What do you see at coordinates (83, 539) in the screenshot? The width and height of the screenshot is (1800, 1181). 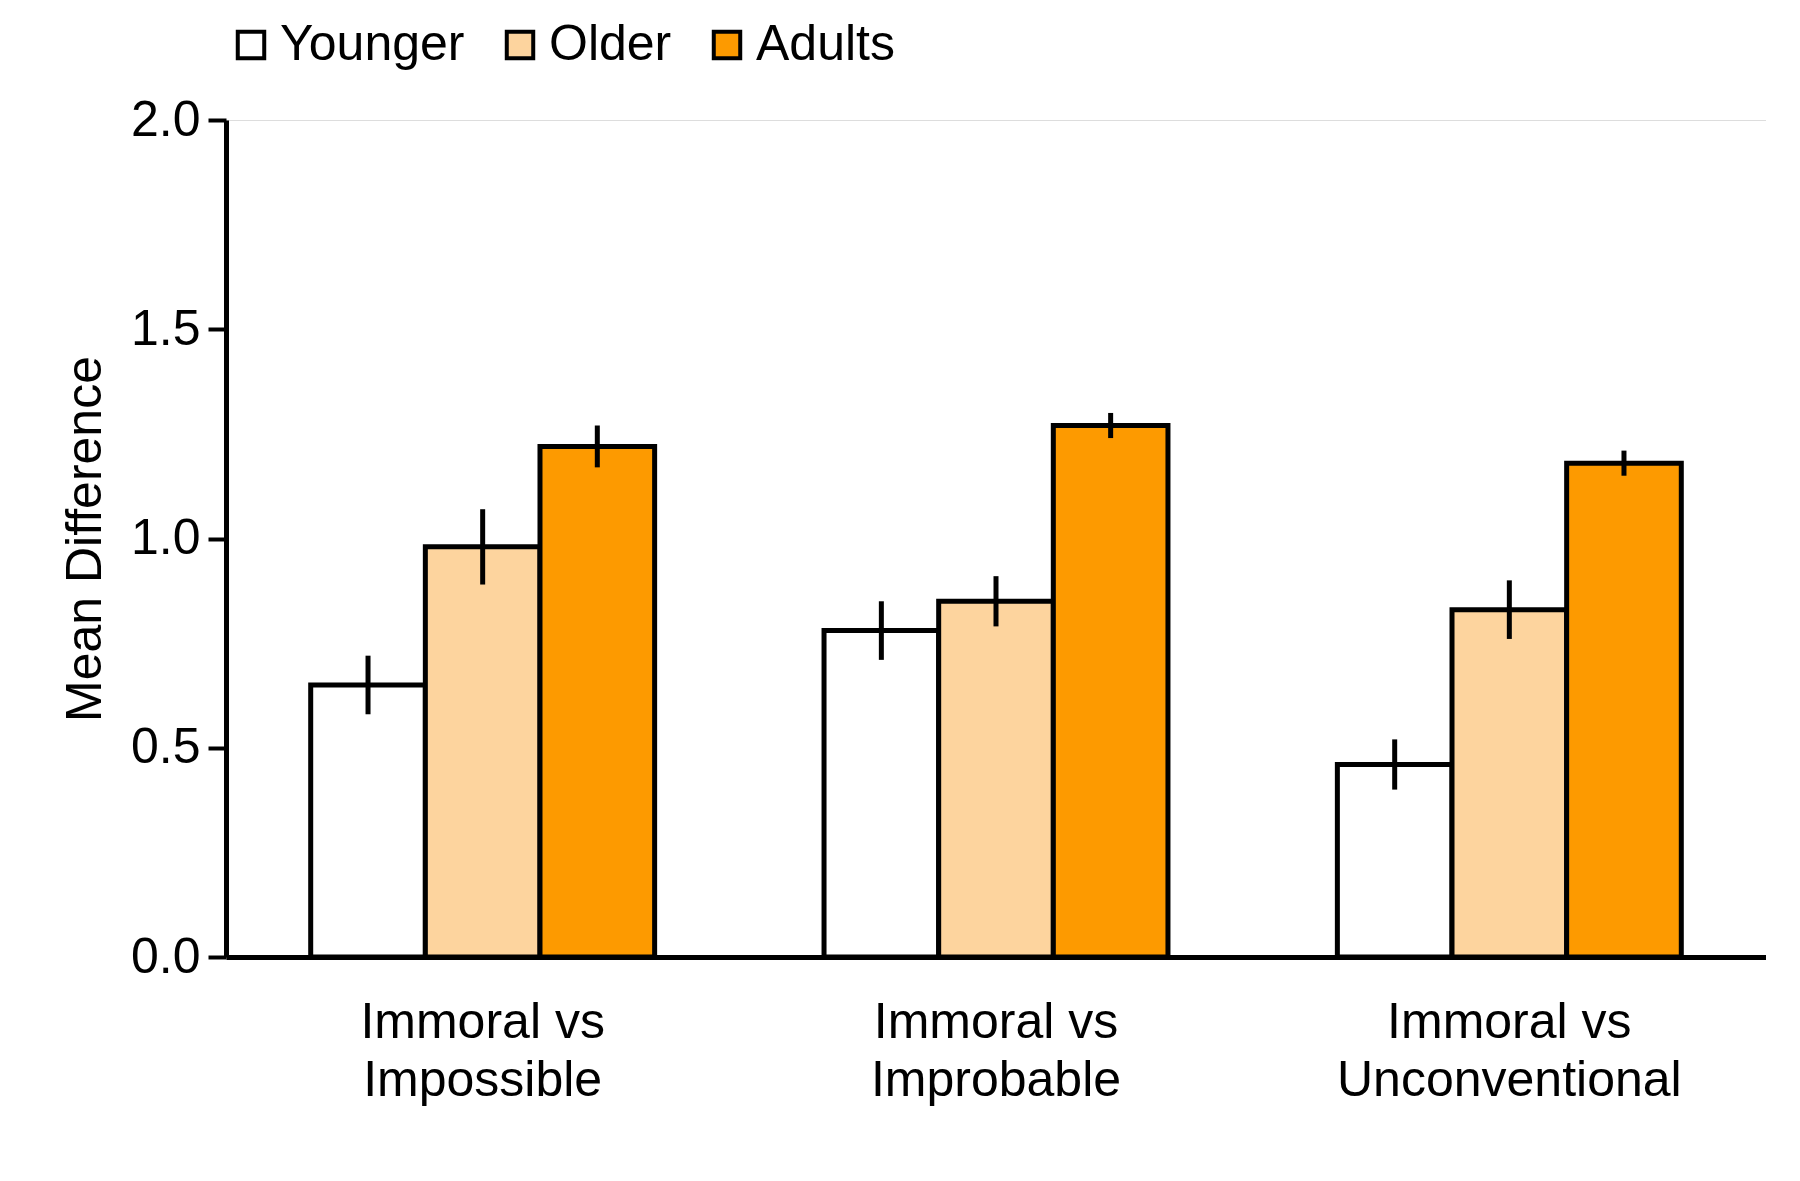 I see `y-axis-title: Mean Difference` at bounding box center [83, 539].